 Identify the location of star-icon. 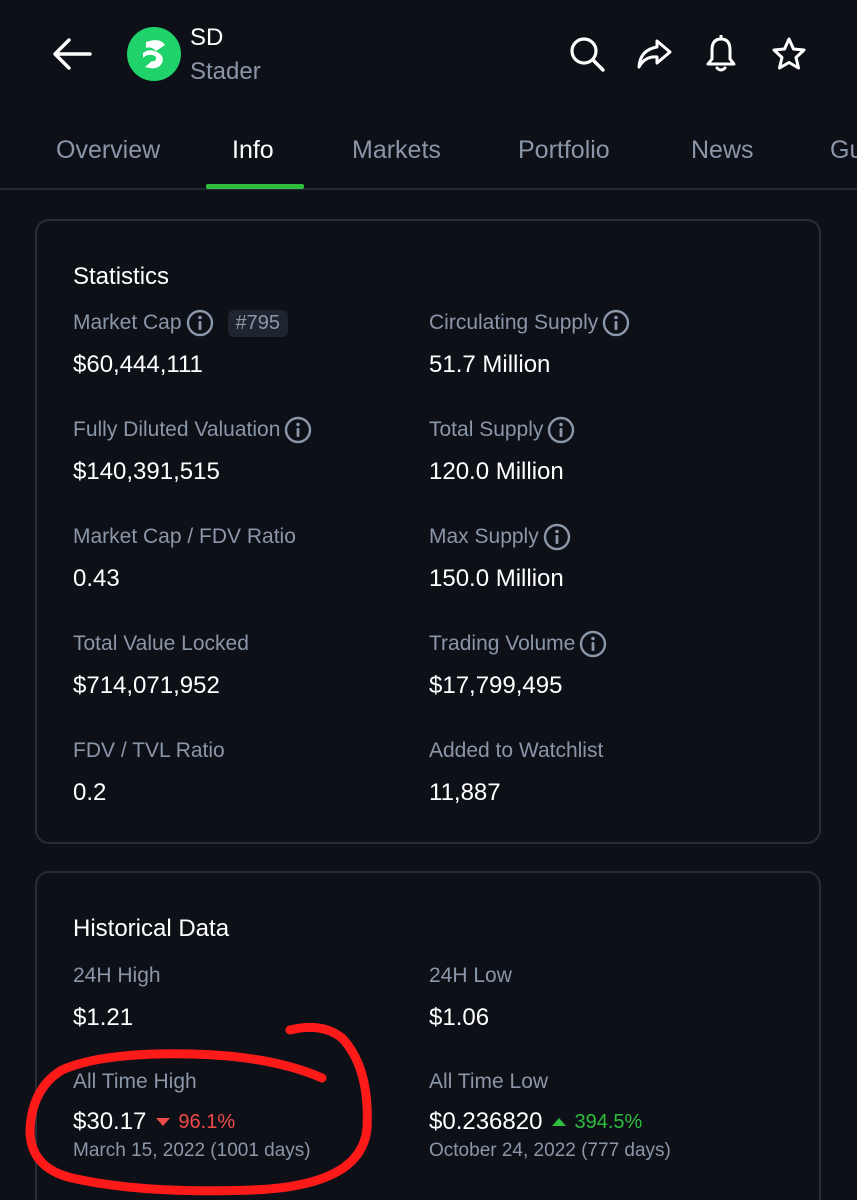
(789, 53).